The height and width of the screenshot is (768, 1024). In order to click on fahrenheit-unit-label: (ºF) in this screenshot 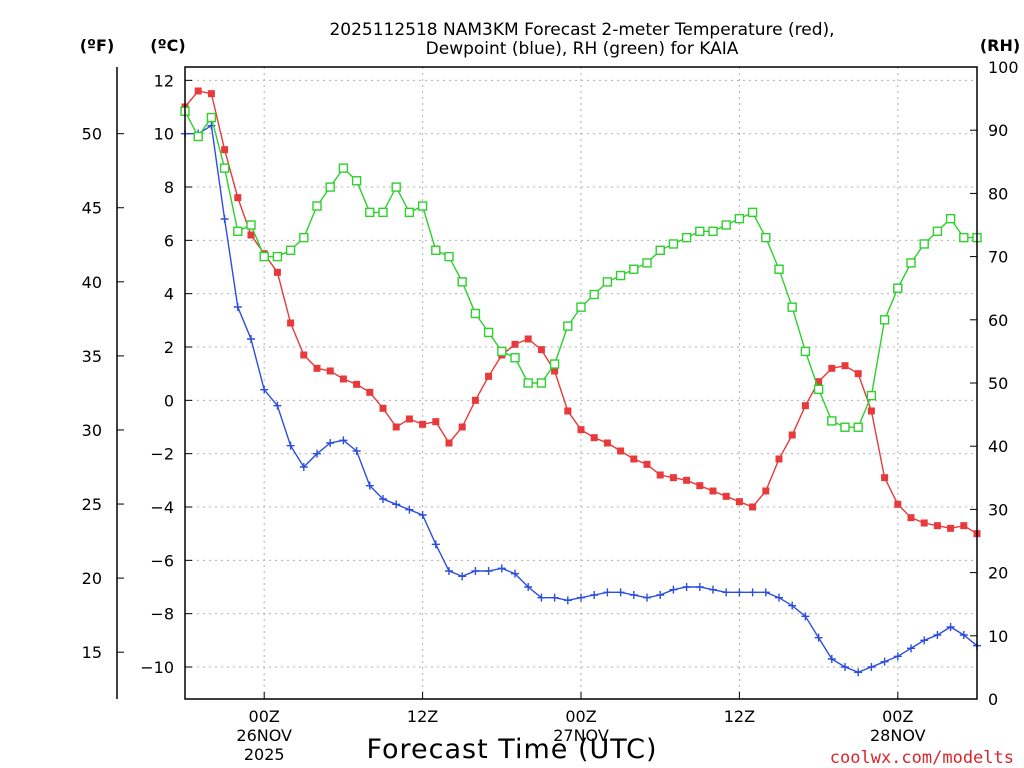, I will do `click(97, 45)`.